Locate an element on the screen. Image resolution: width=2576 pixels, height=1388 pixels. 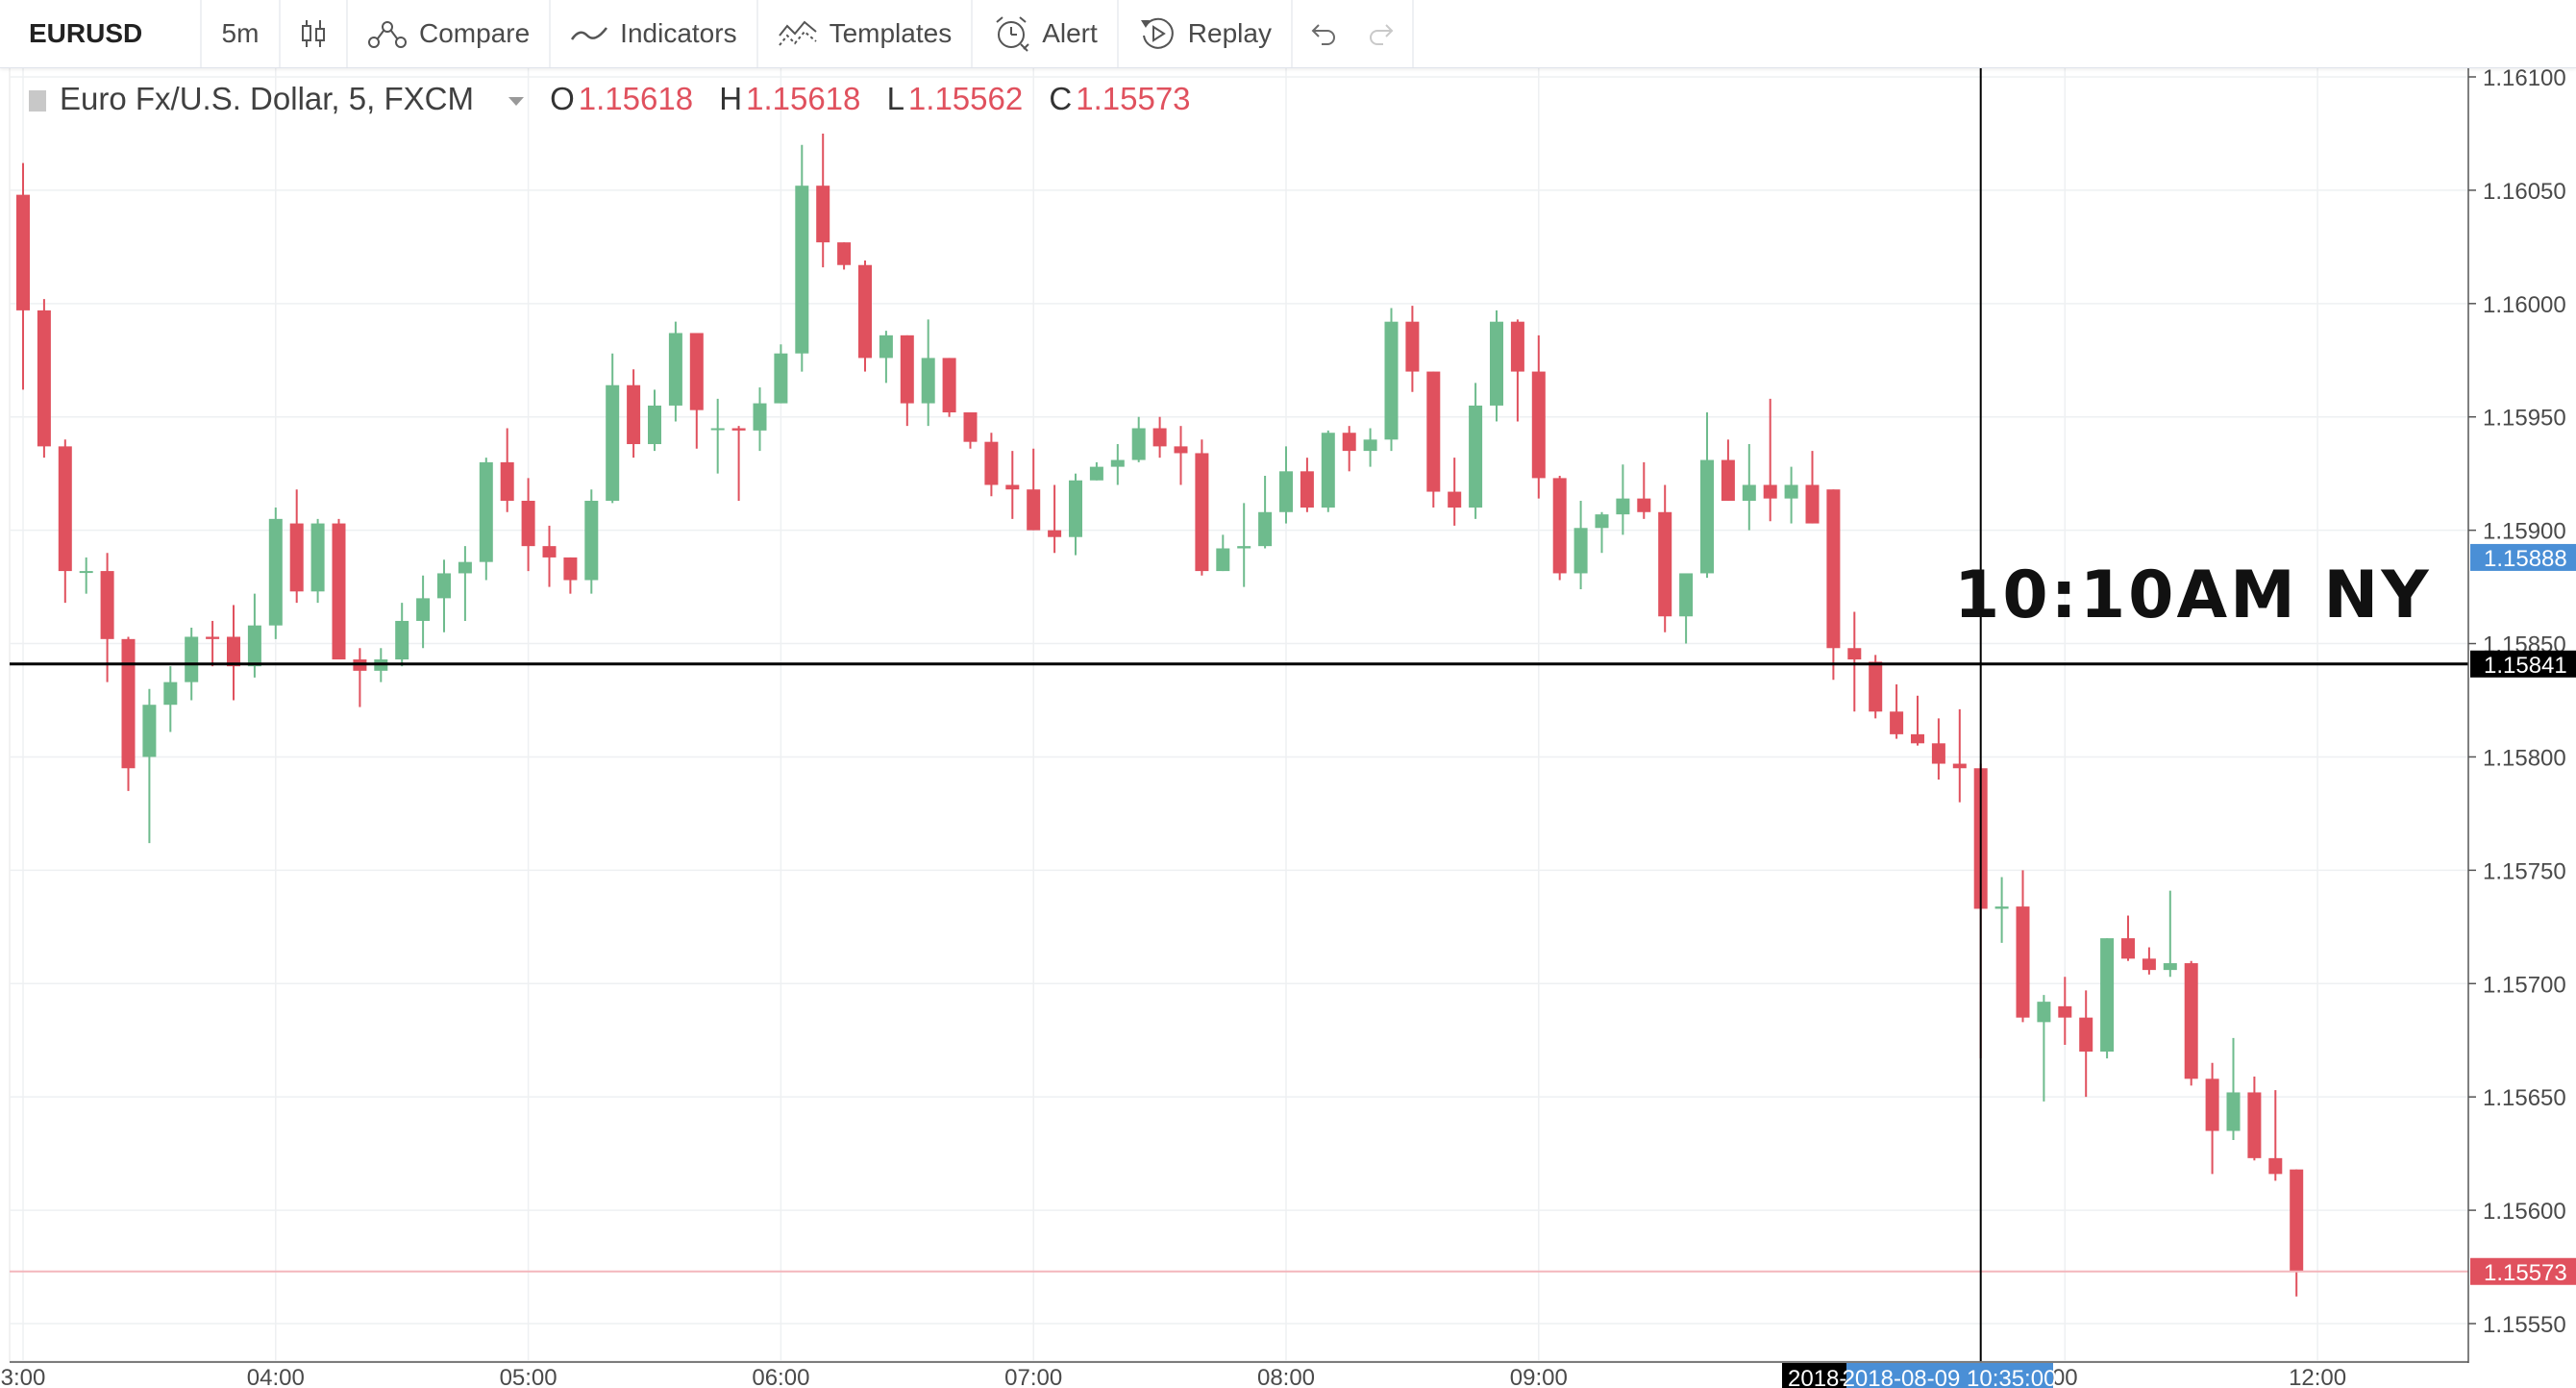
alert-button: Alert is located at coordinates (1046, 33).